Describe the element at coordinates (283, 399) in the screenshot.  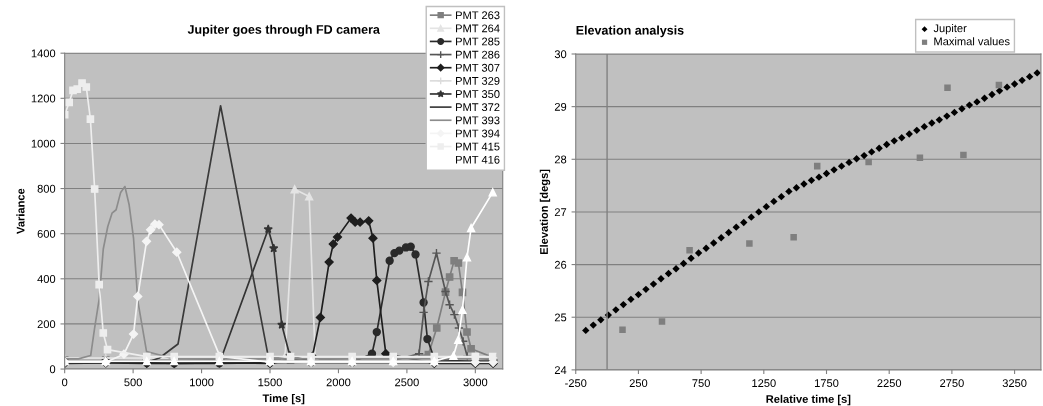
I see `x-axis-title: Time [s]` at that location.